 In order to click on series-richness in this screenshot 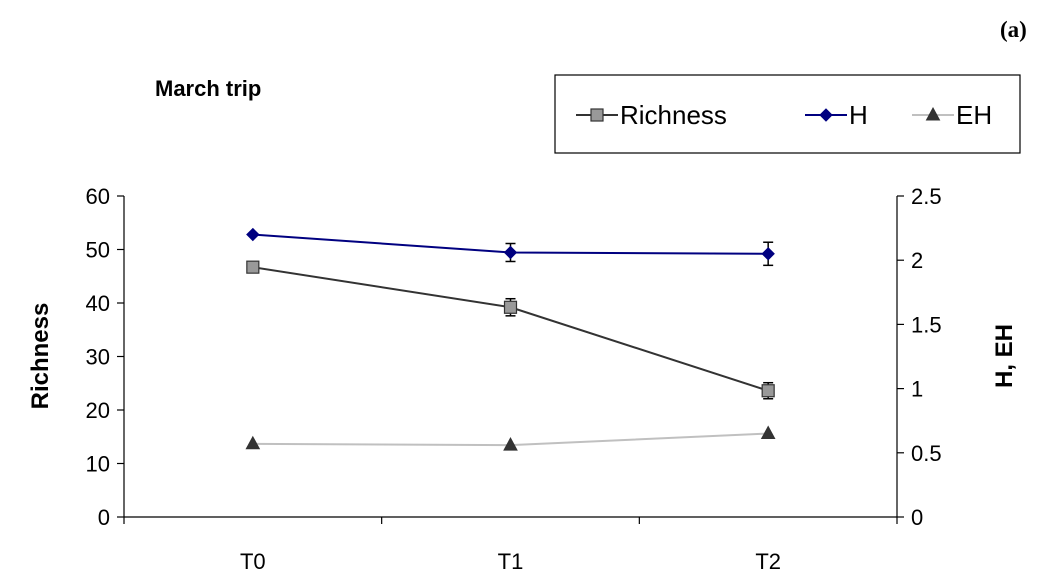, I will do `click(510, 330)`.